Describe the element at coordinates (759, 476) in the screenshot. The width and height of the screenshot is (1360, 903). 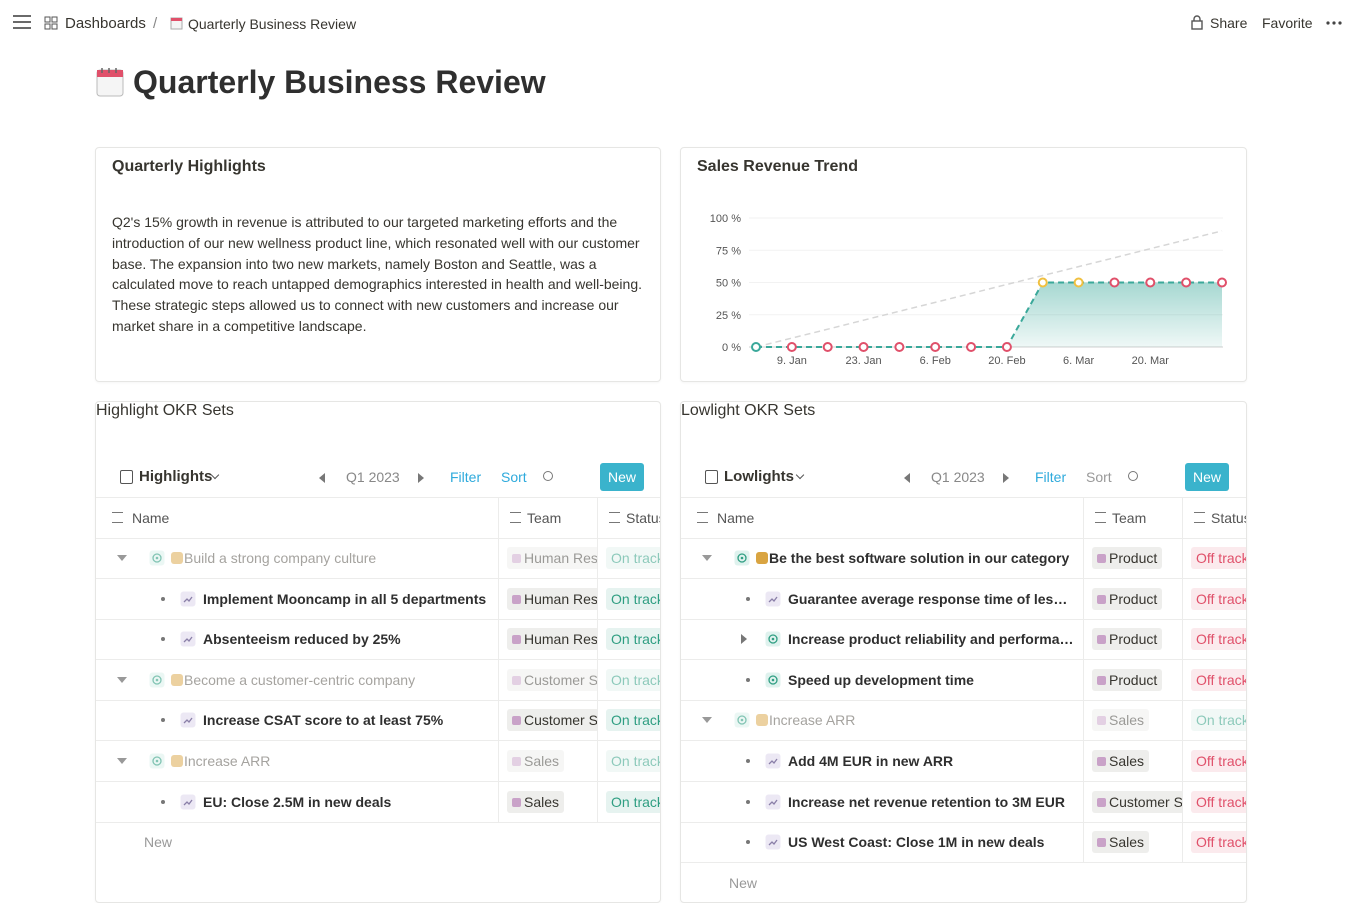
I see `view-name: Lowlights` at that location.